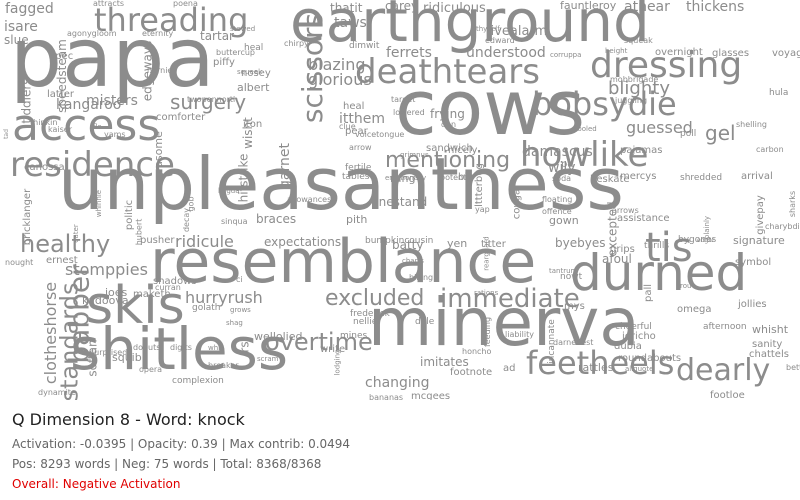 Image resolution: width=800 pixels, height=500 pixels. I want to click on cloud-word: sharks, so click(793, 204).